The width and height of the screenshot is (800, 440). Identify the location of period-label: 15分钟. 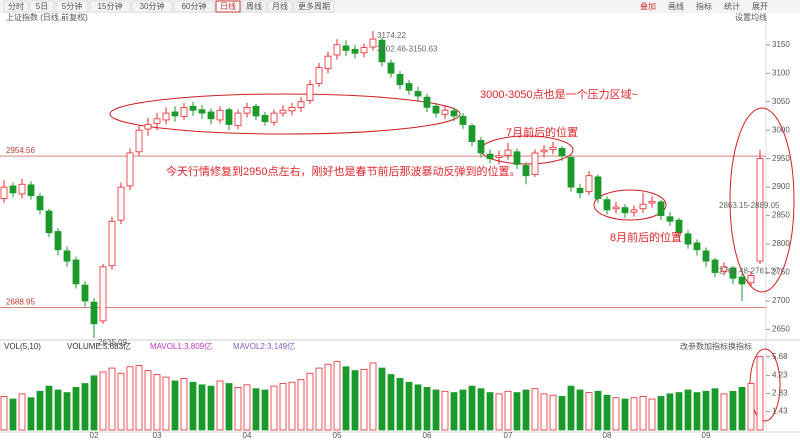
(110, 6).